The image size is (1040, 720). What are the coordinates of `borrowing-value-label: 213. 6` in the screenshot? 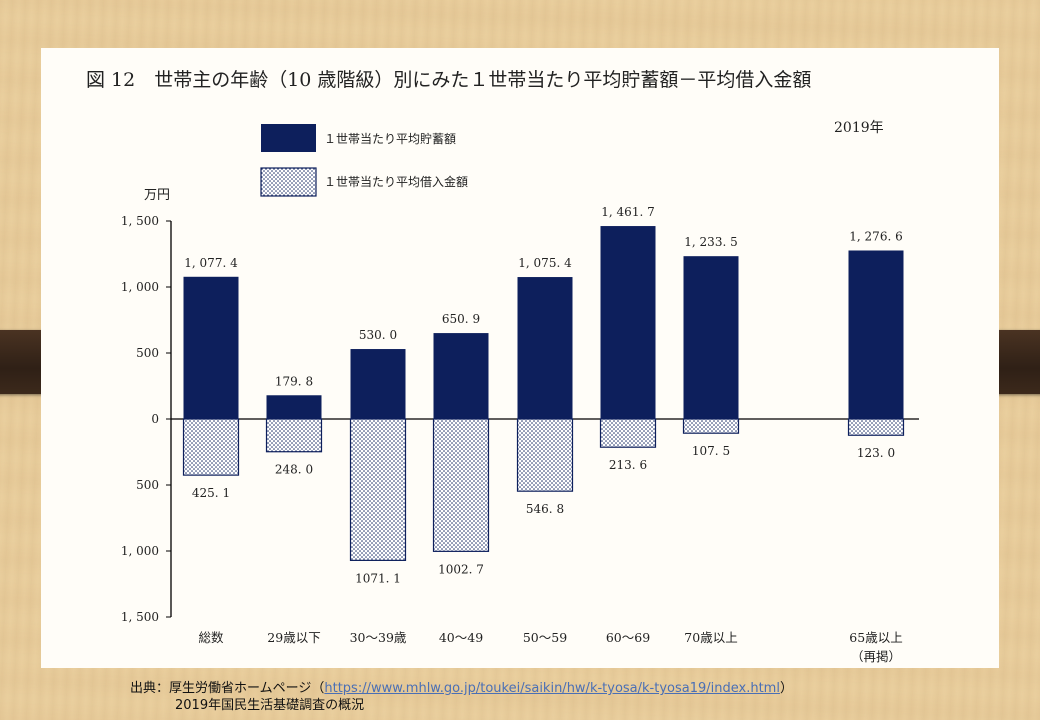 It's located at (628, 465).